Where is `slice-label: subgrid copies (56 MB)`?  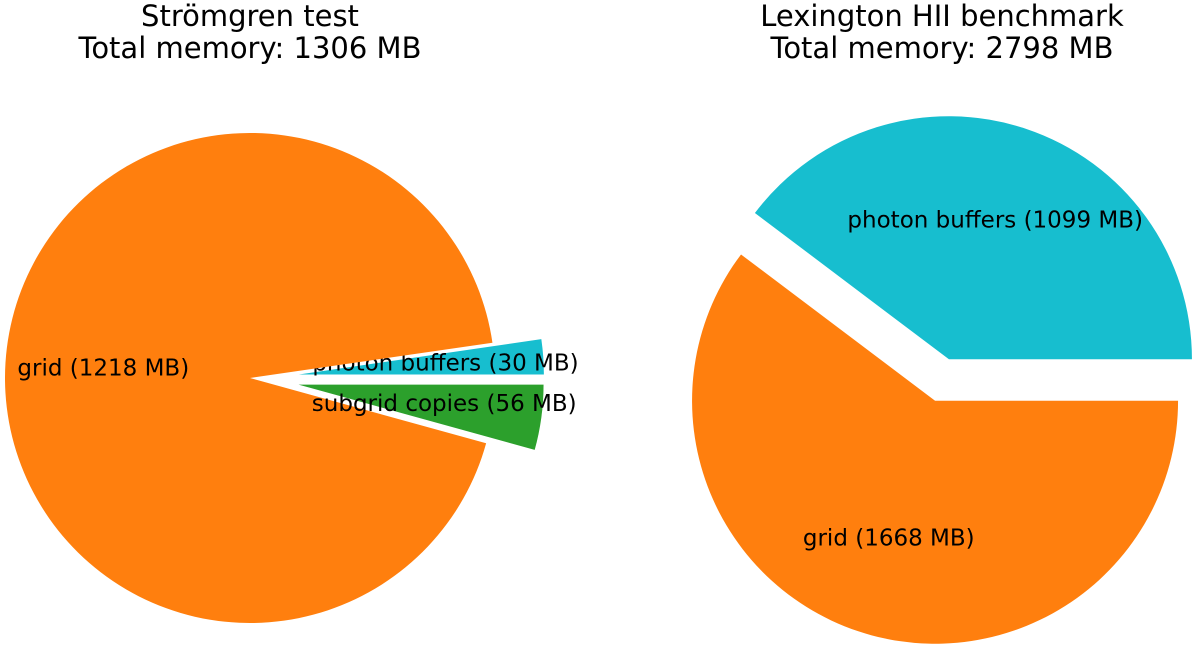
slice-label: subgrid copies (56 MB) is located at coordinates (444, 404).